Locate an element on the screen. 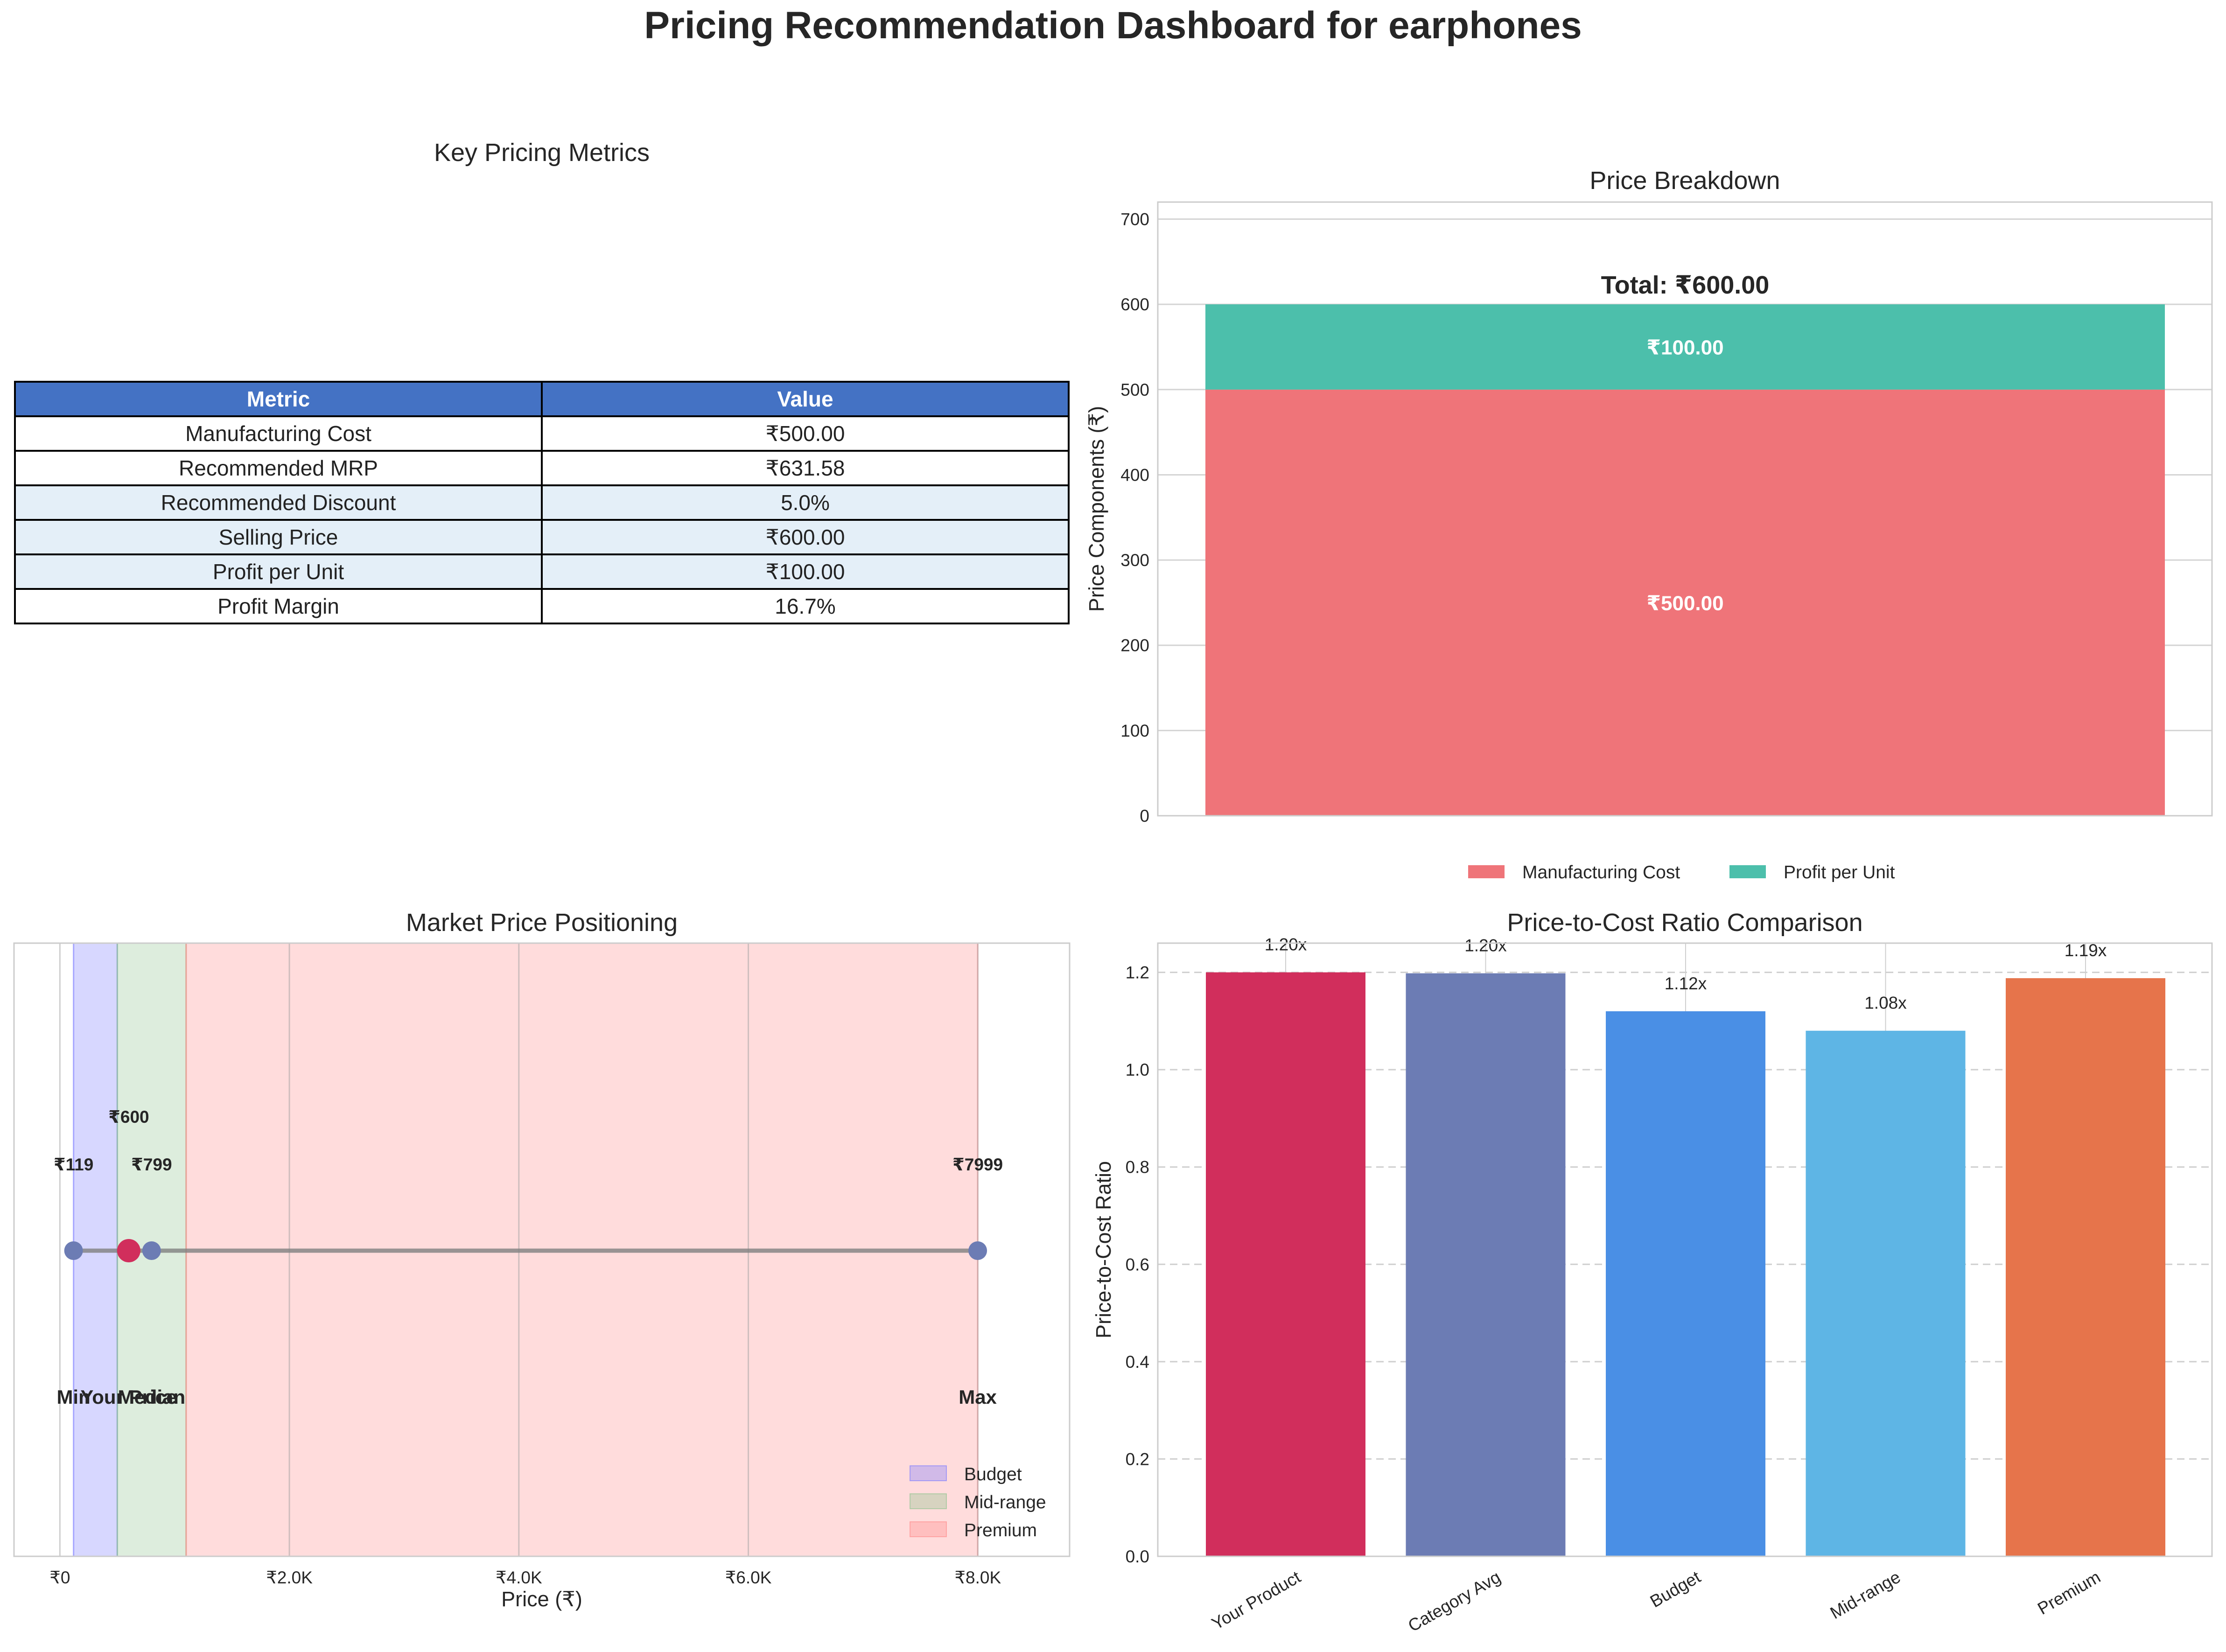 This screenshot has height=1652, width=2226. table-row: Profit per Unit ₹100.00 is located at coordinates (542, 571).